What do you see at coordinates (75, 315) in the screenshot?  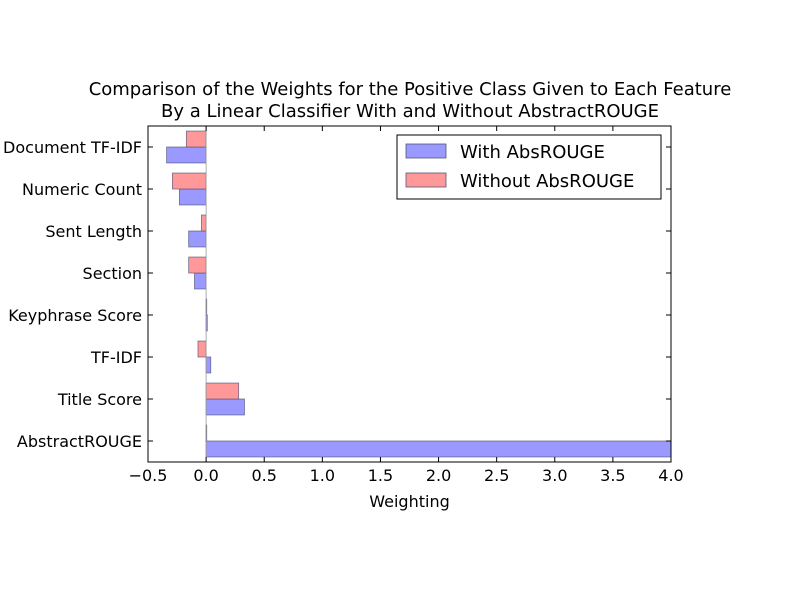 I see `y-tick-label-4: Keyphrase Score` at bounding box center [75, 315].